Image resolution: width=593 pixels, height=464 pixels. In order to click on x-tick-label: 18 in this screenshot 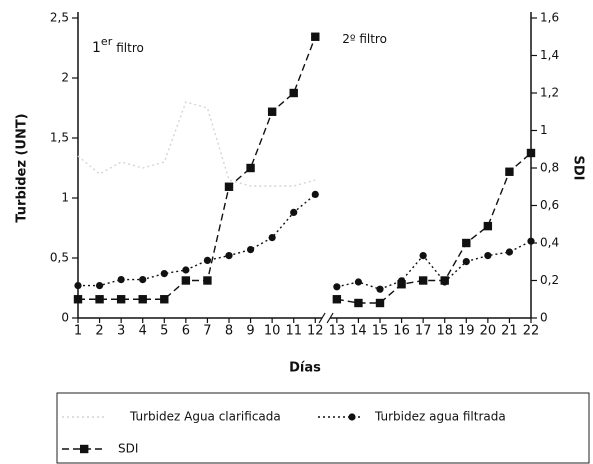, I will do `click(444, 331)`.